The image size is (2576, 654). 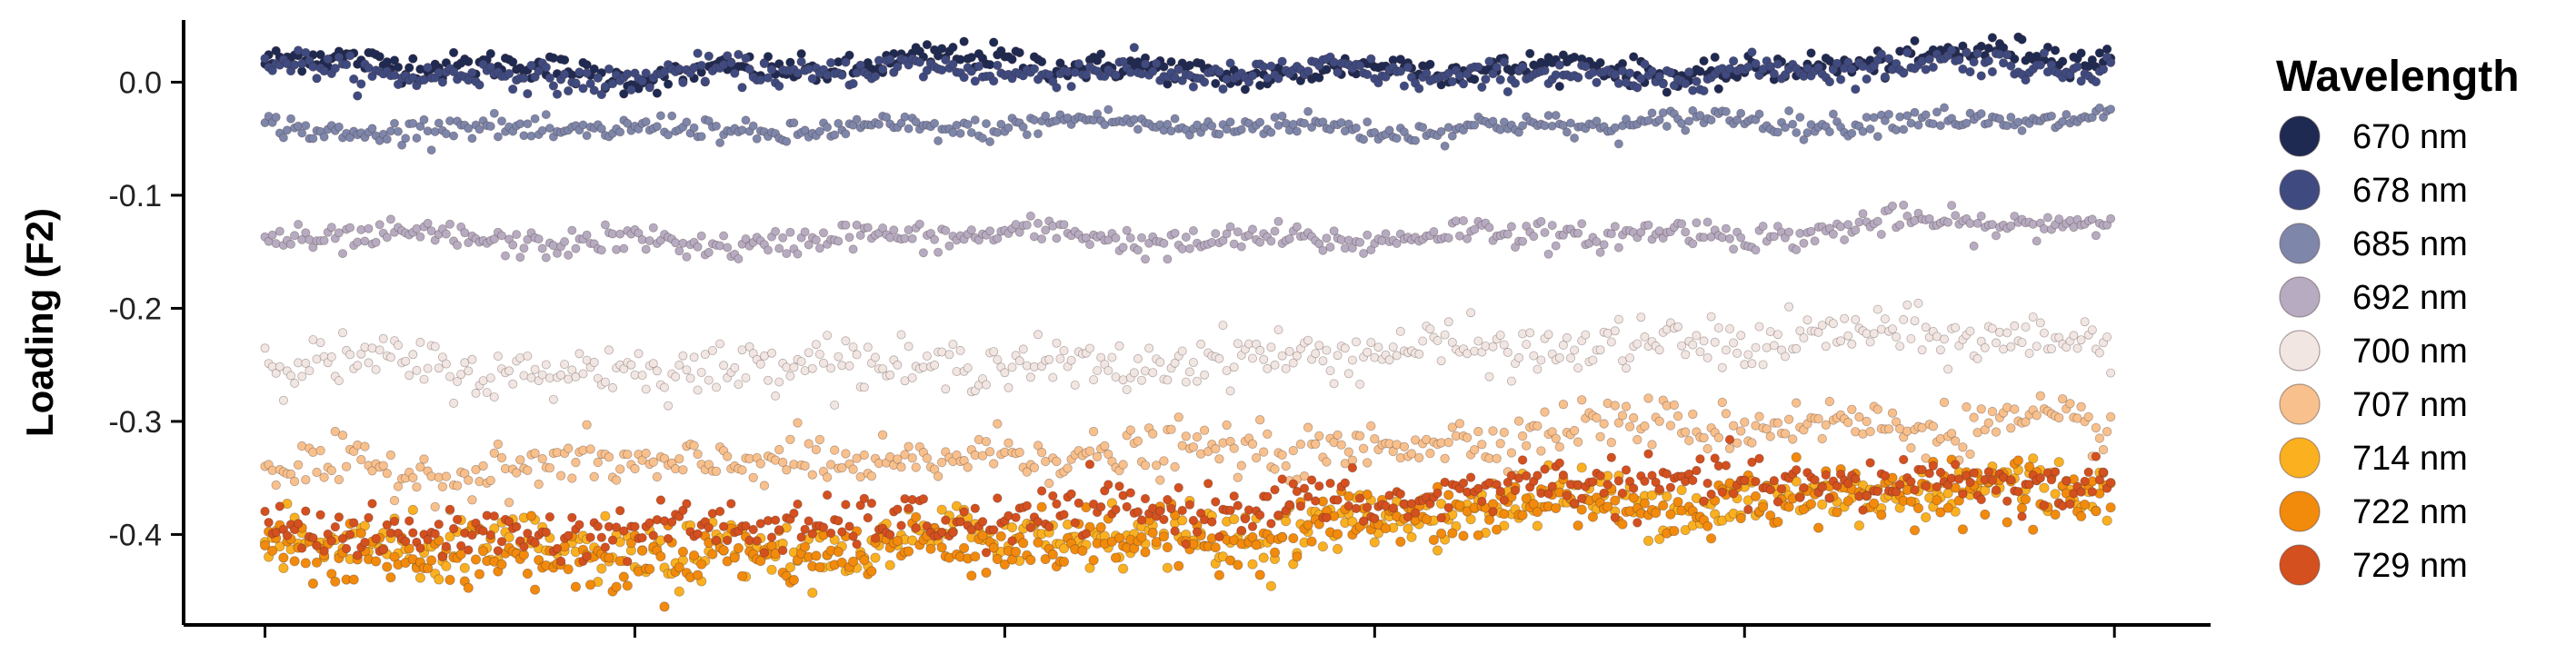 I want to click on series-685-nm, so click(x=1188, y=129).